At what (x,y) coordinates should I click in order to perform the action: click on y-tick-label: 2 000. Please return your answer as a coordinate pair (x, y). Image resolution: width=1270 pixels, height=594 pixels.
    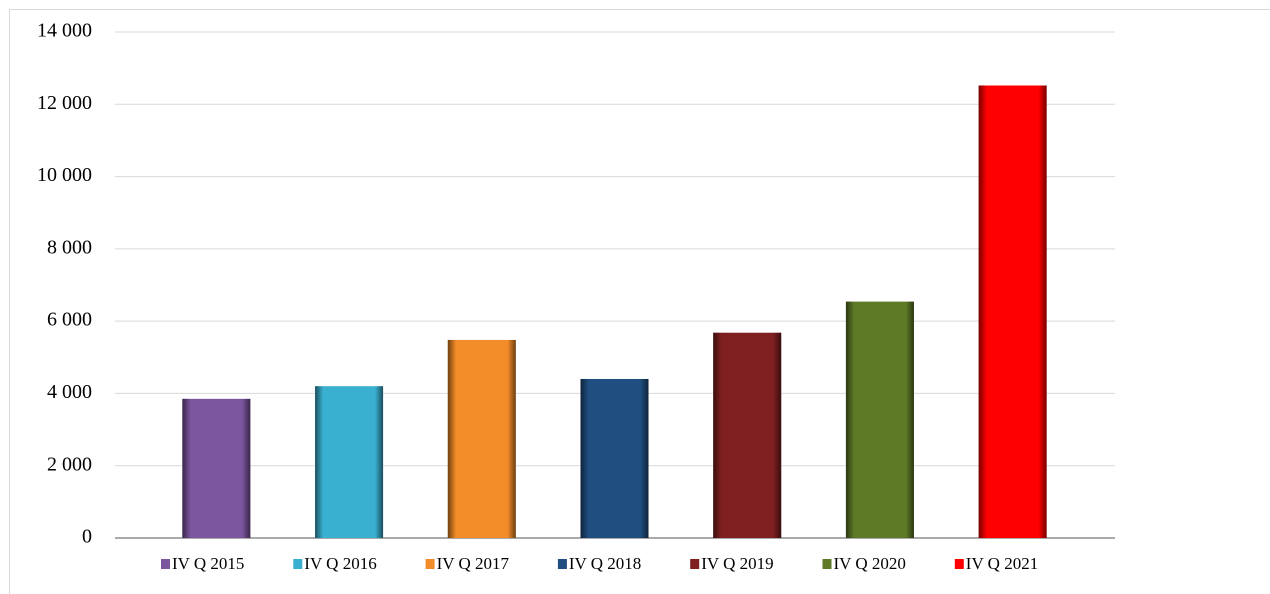
    Looking at the image, I should click on (69, 464).